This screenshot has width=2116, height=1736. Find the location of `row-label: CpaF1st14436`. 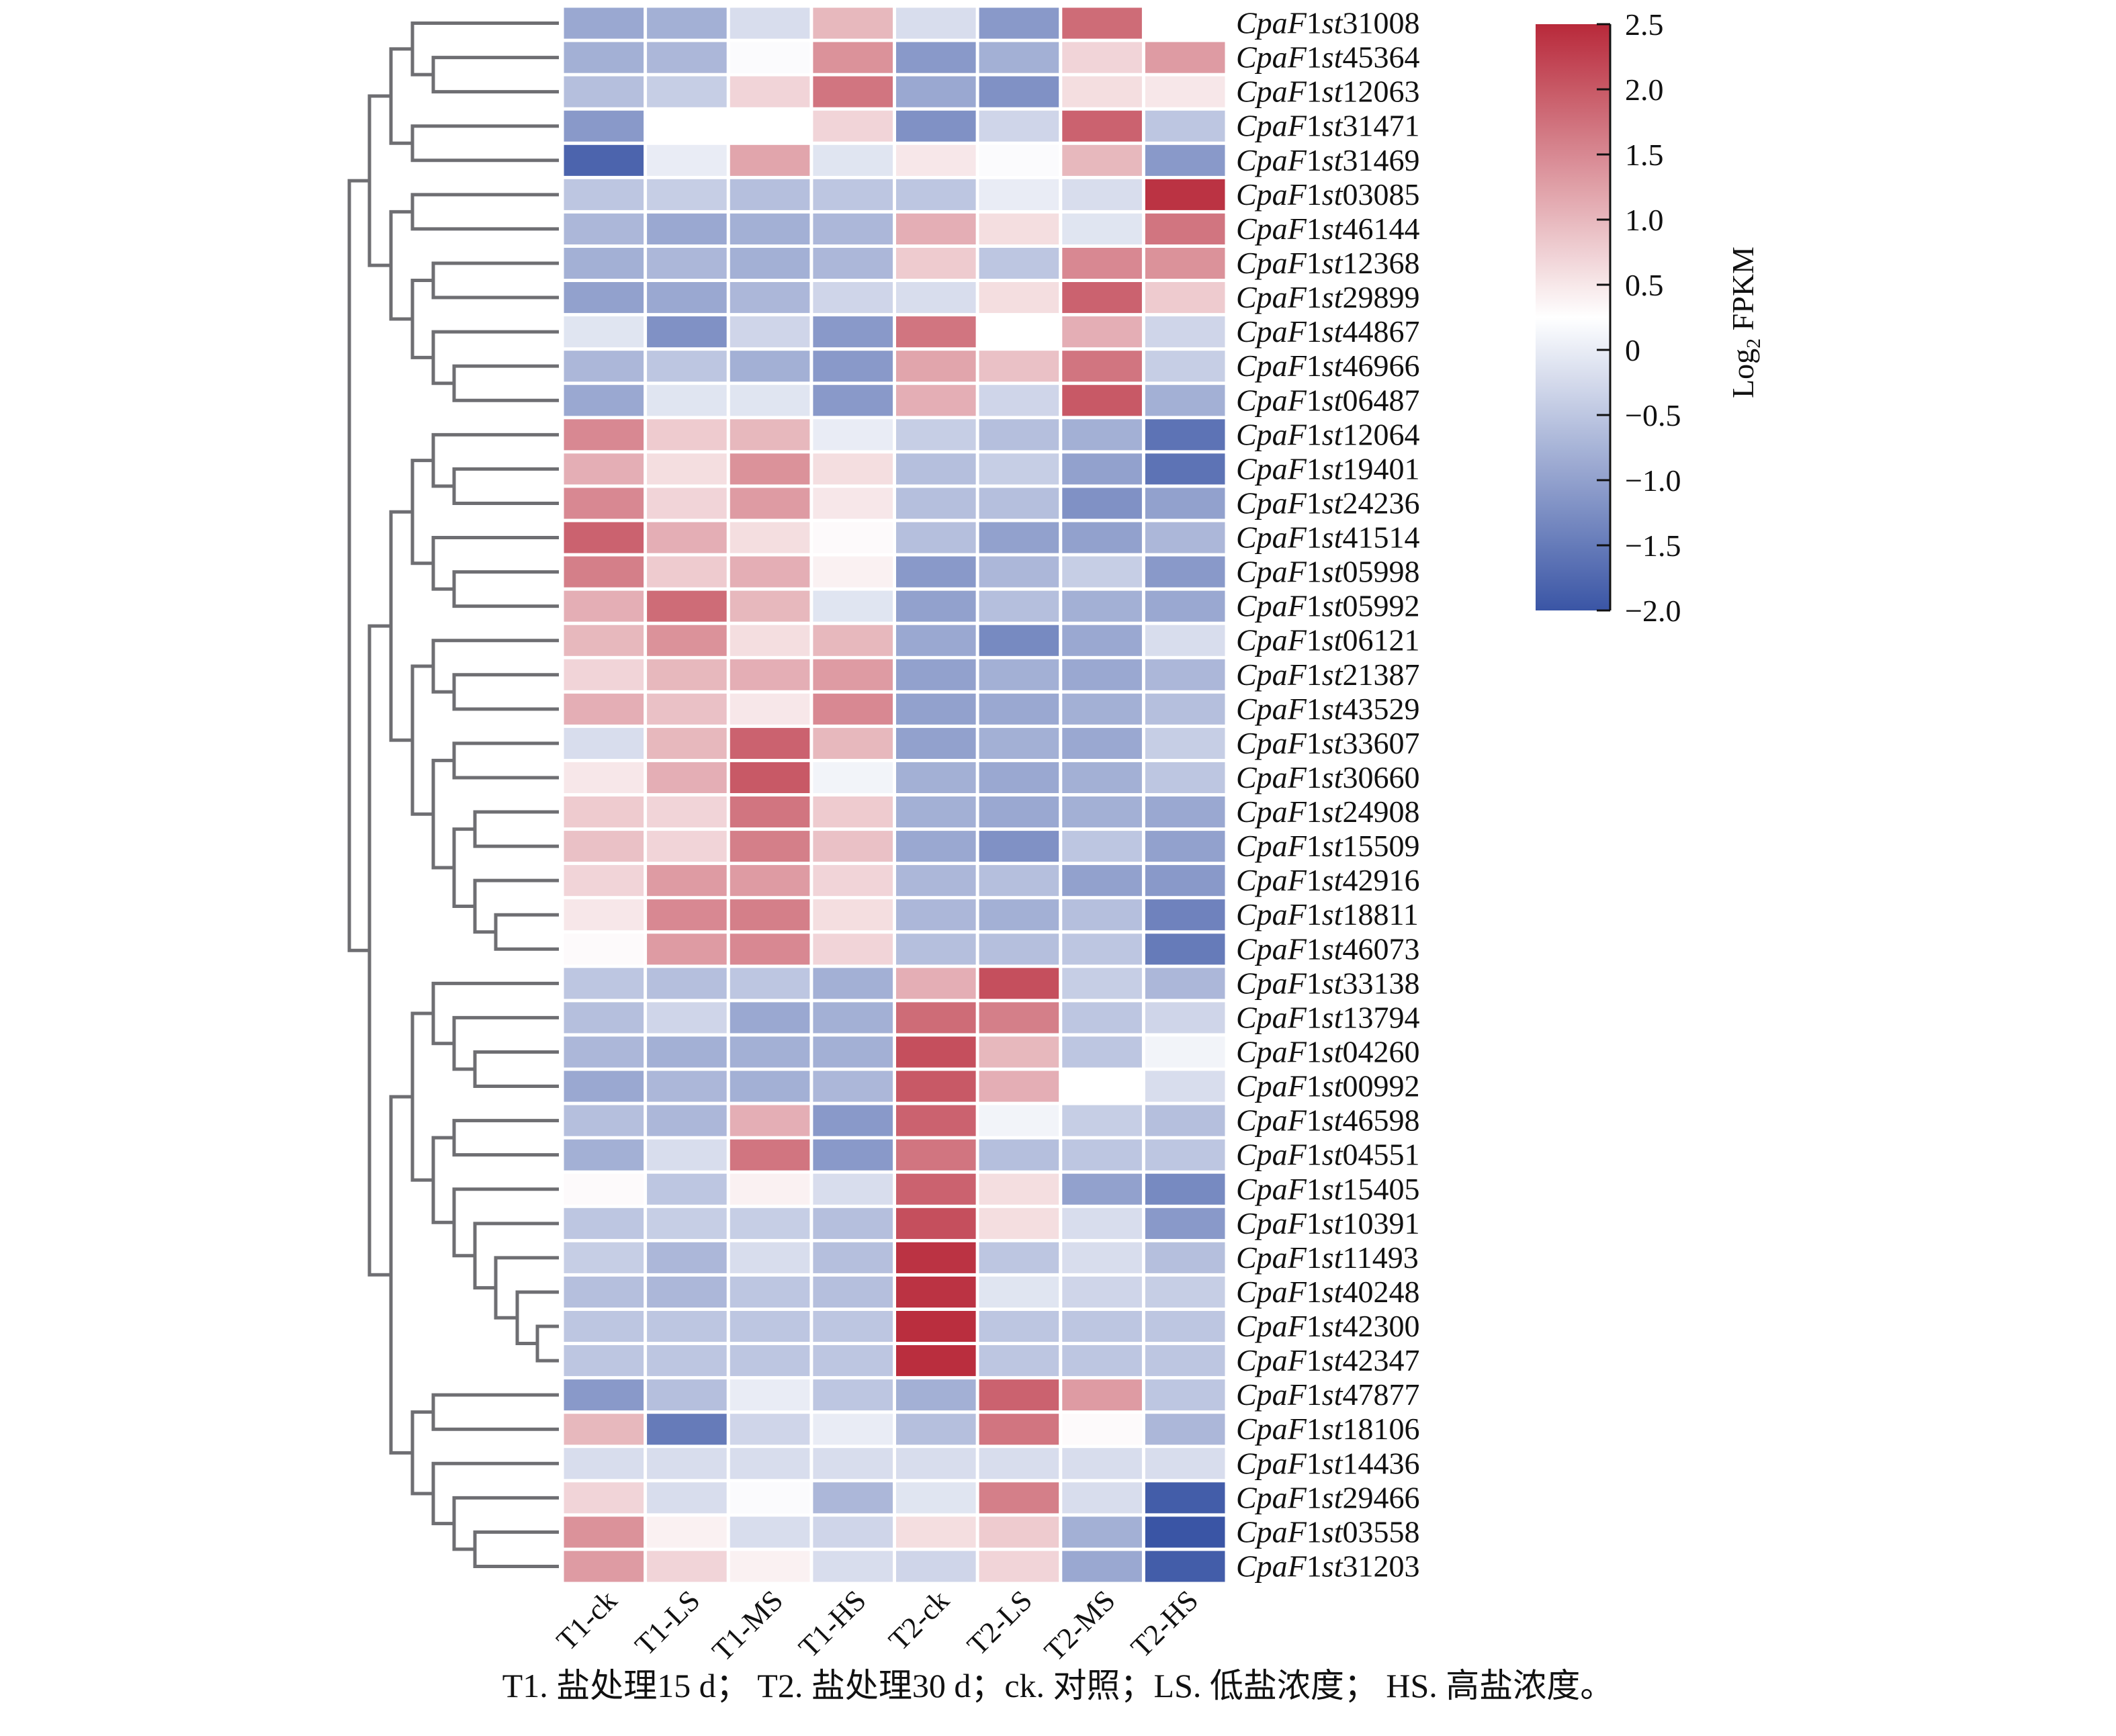

row-label: CpaF1st14436 is located at coordinates (1327, 1463).